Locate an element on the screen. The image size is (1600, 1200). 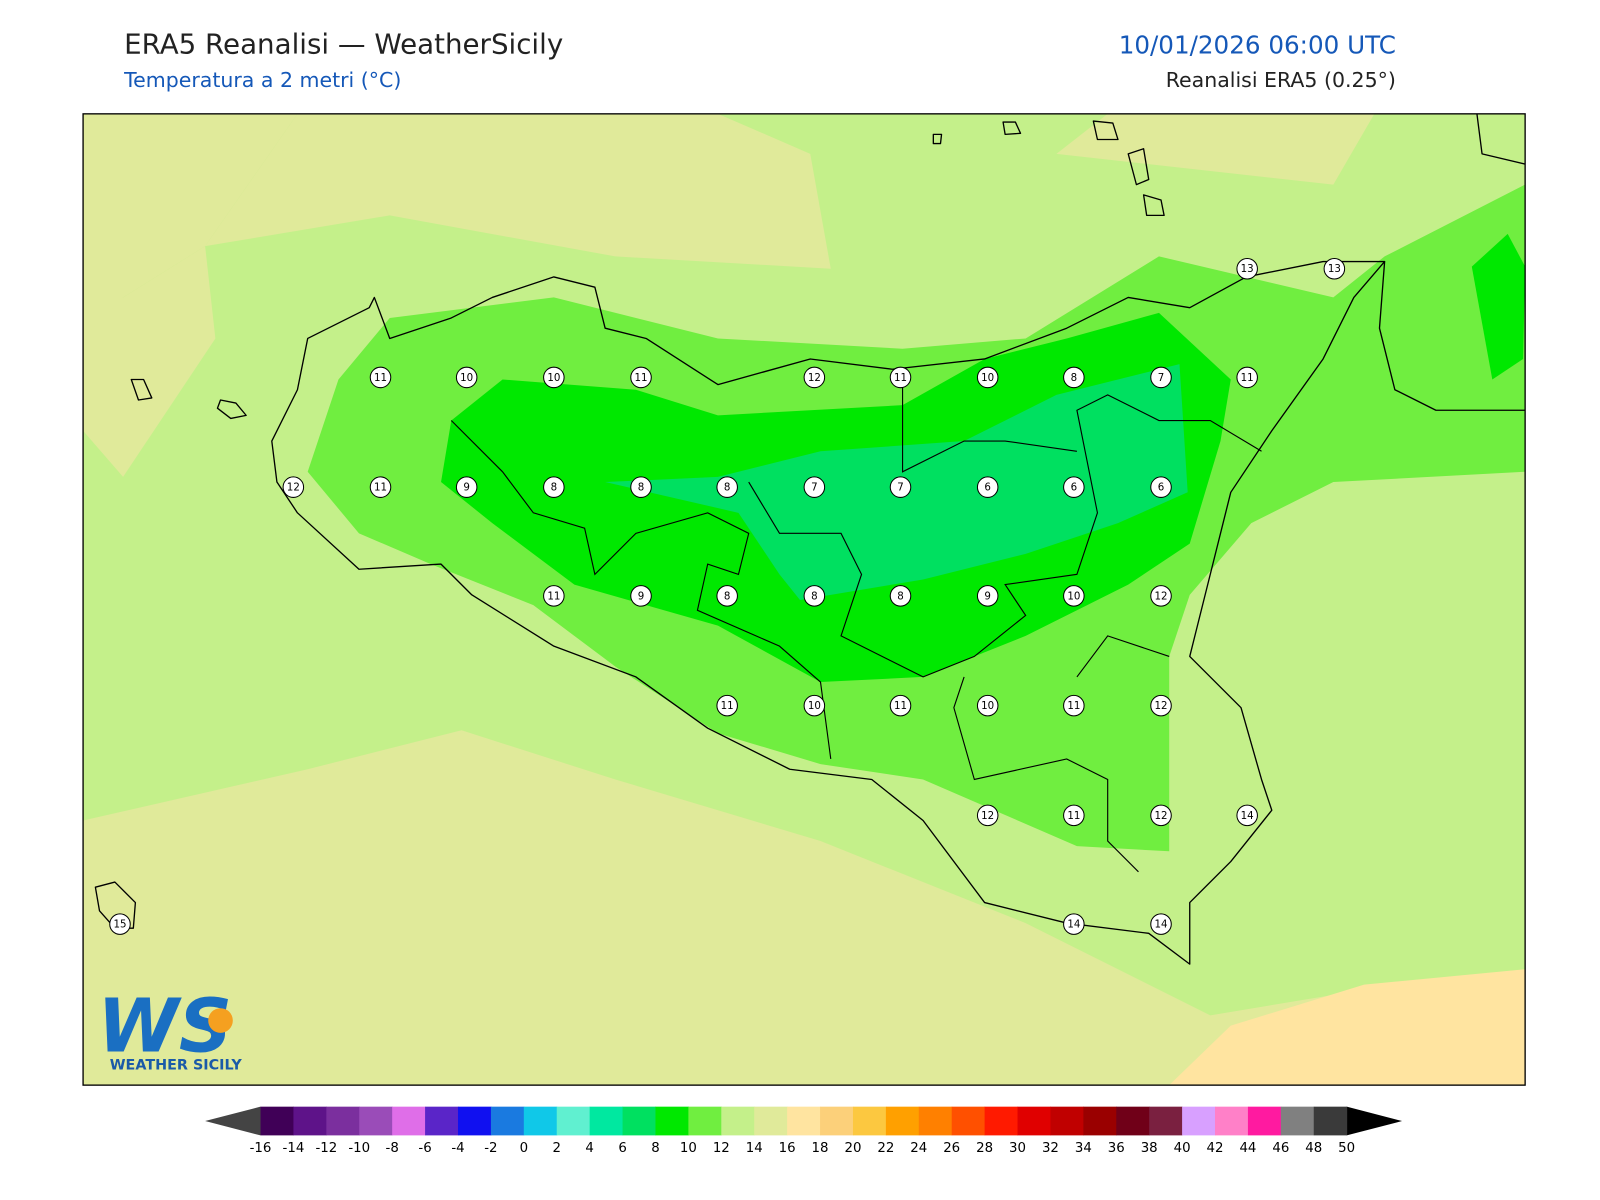
colorbar-tick-label: 12 is located at coordinates (721, 1148).